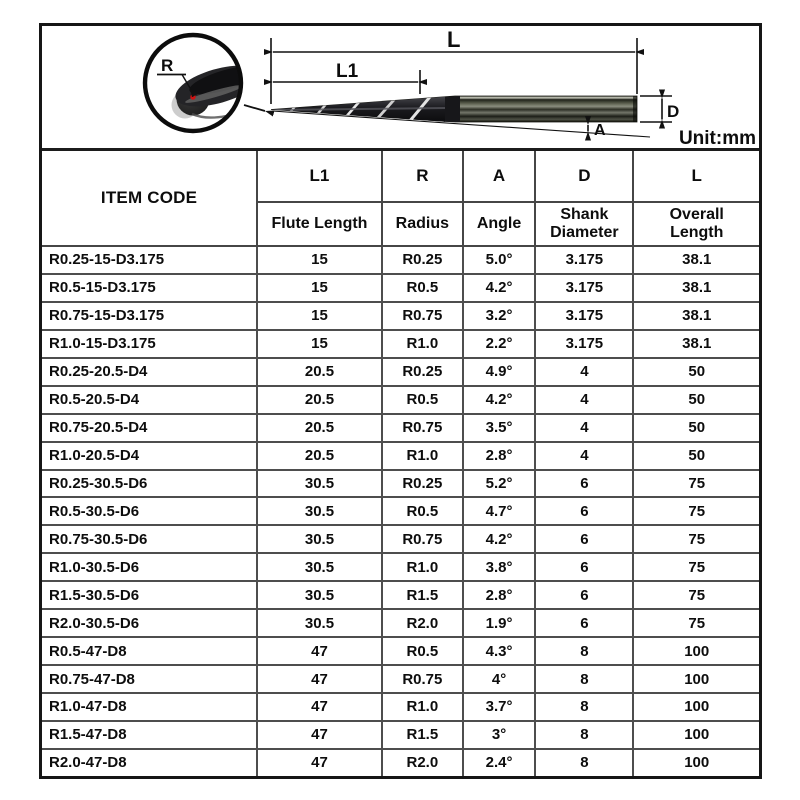 This screenshot has height=800, width=800. I want to click on item-code-cell: R0.25-15-D3.175, so click(150, 260).